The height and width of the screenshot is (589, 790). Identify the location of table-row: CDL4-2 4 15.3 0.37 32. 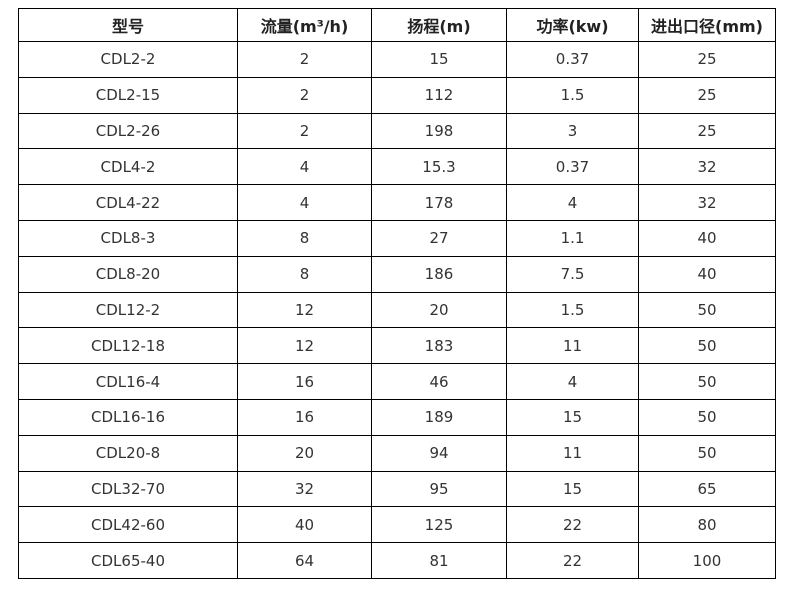
(397, 167).